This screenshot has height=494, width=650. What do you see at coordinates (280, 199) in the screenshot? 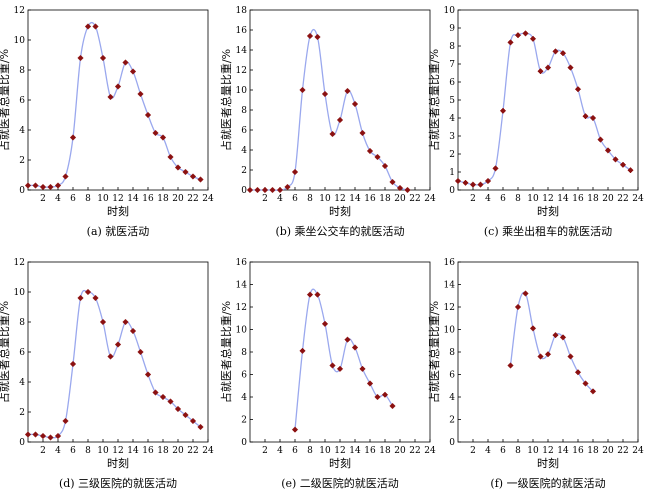
I see `x-tick-label: 4` at bounding box center [280, 199].